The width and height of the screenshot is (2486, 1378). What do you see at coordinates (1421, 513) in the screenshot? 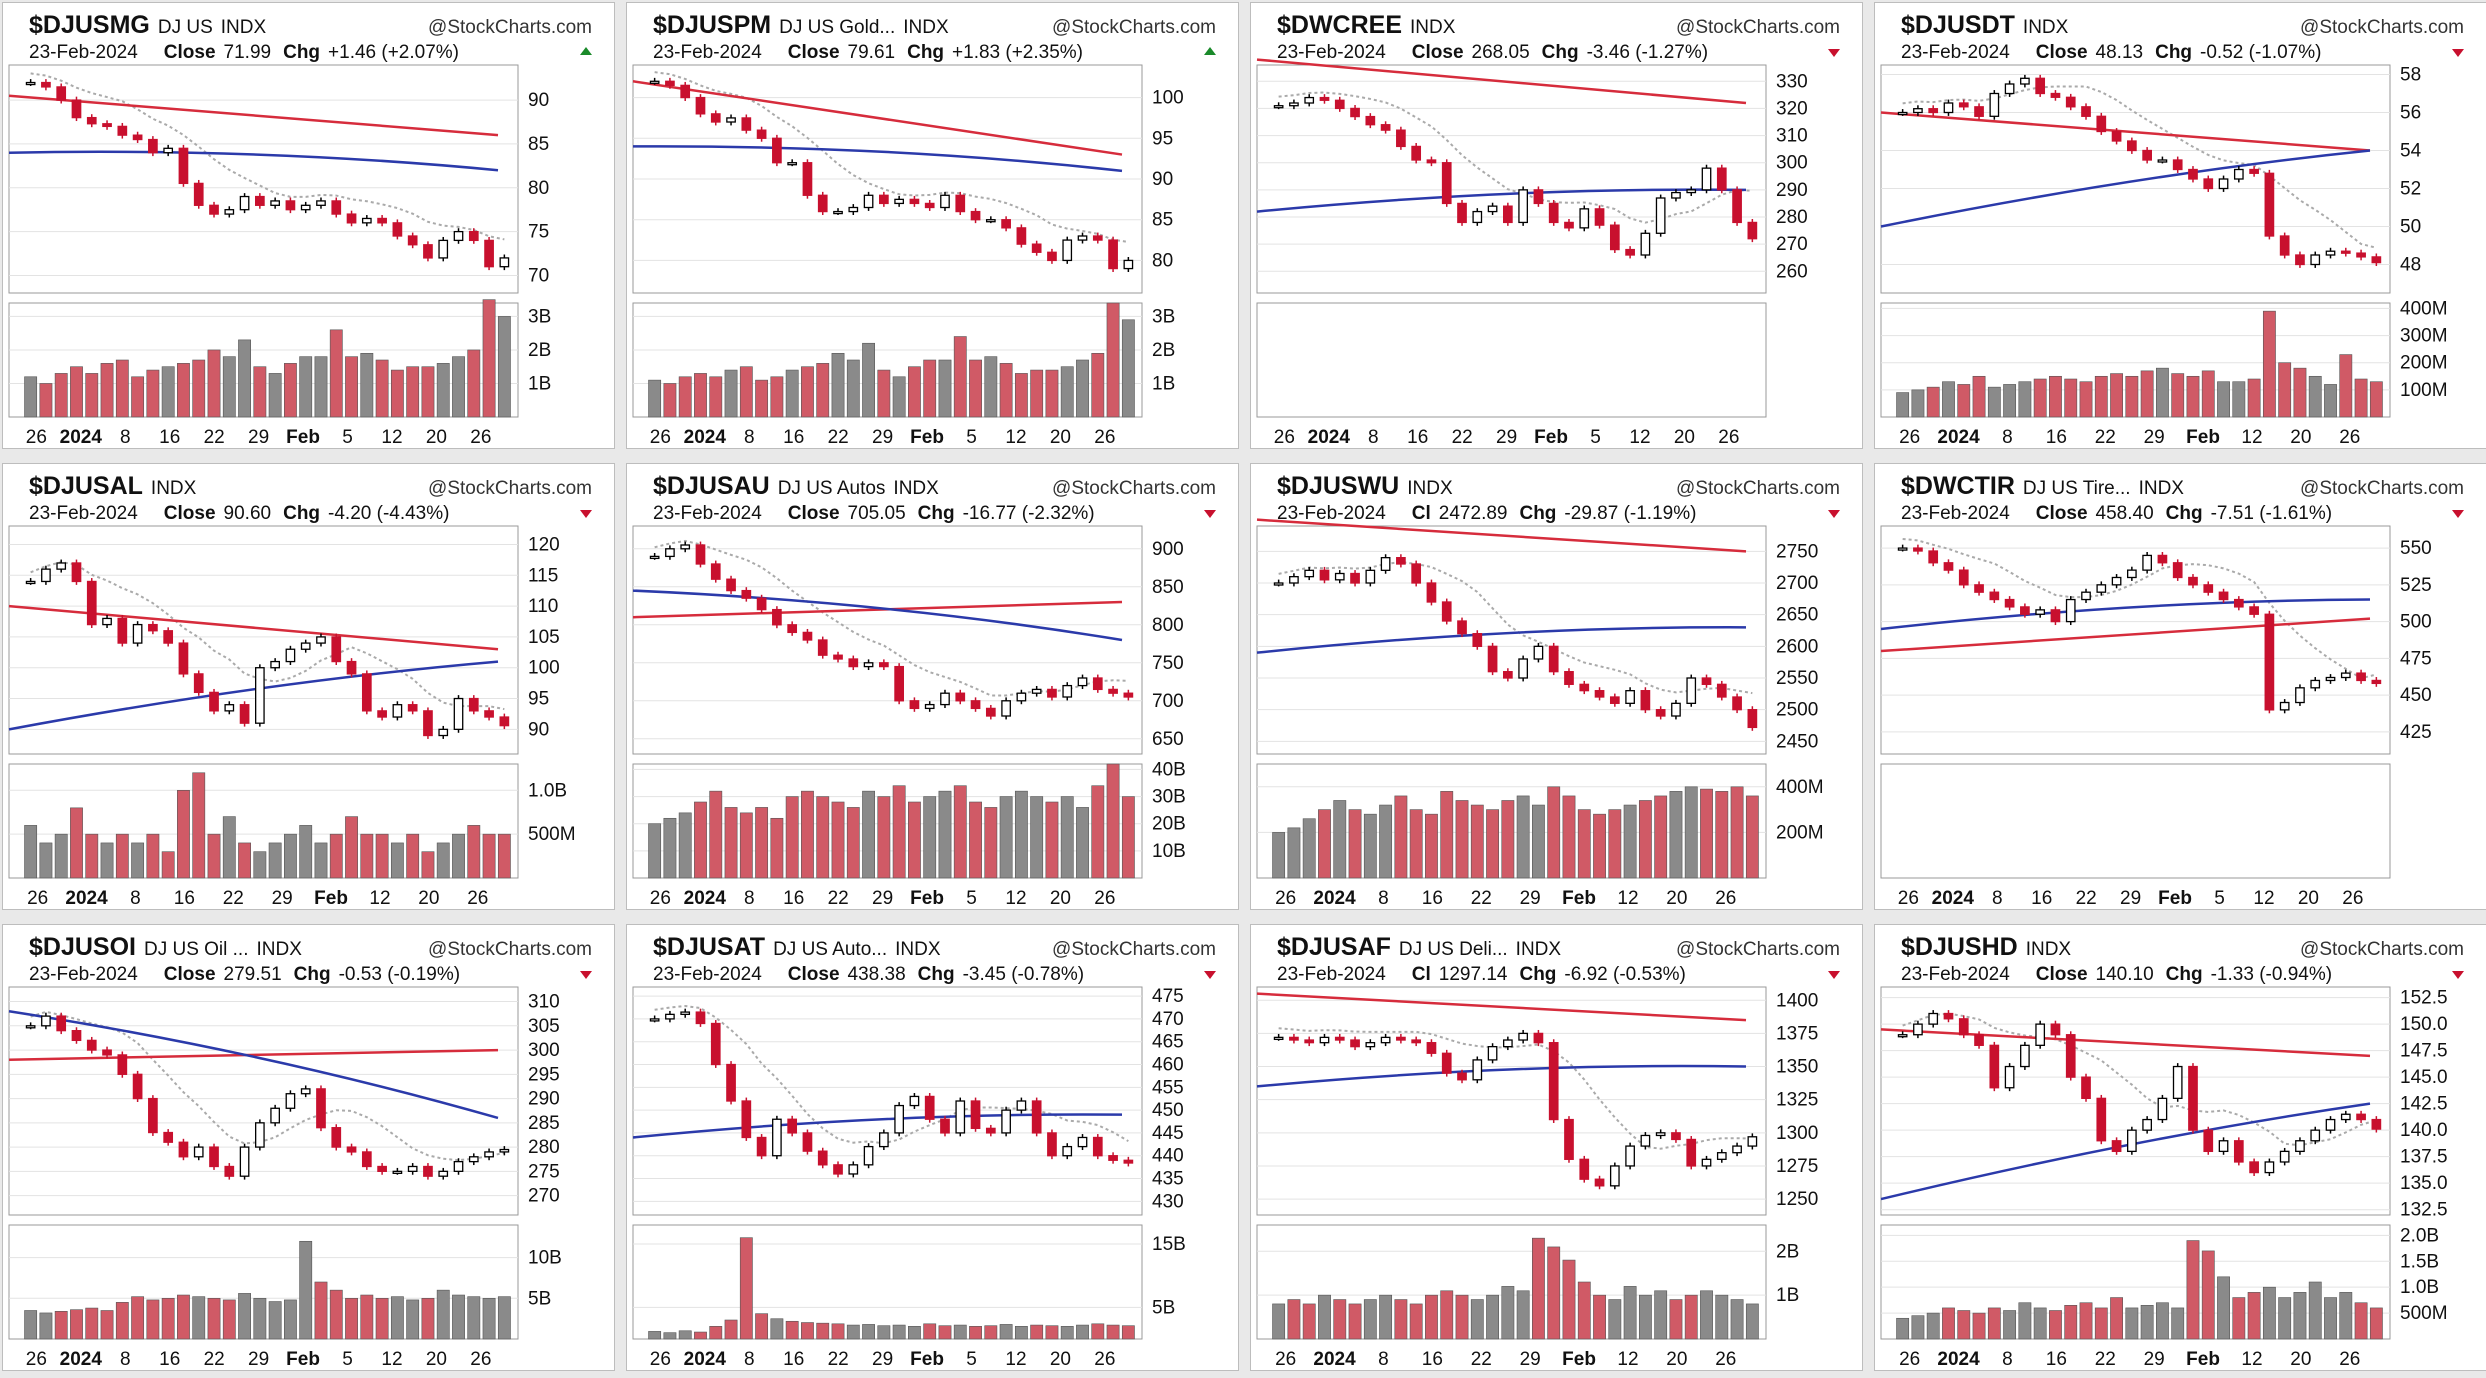
I see `close-label: Cl` at bounding box center [1421, 513].